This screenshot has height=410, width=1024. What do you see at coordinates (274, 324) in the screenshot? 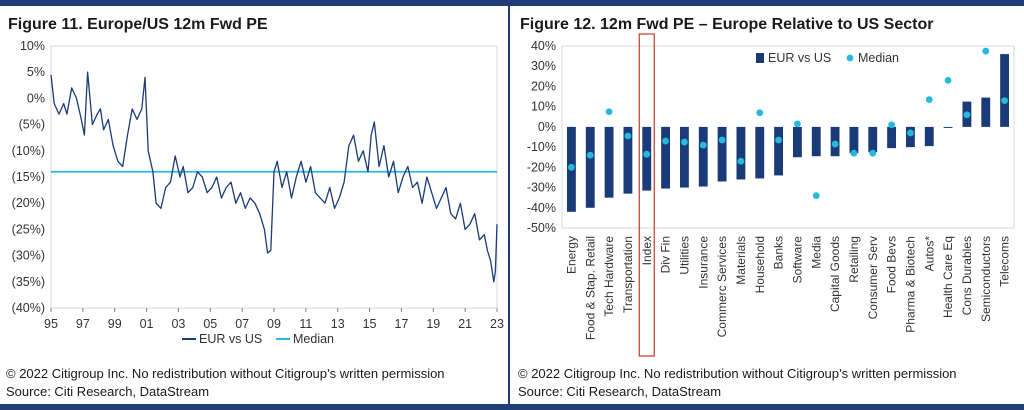
I see `x-tick-label: 09` at bounding box center [274, 324].